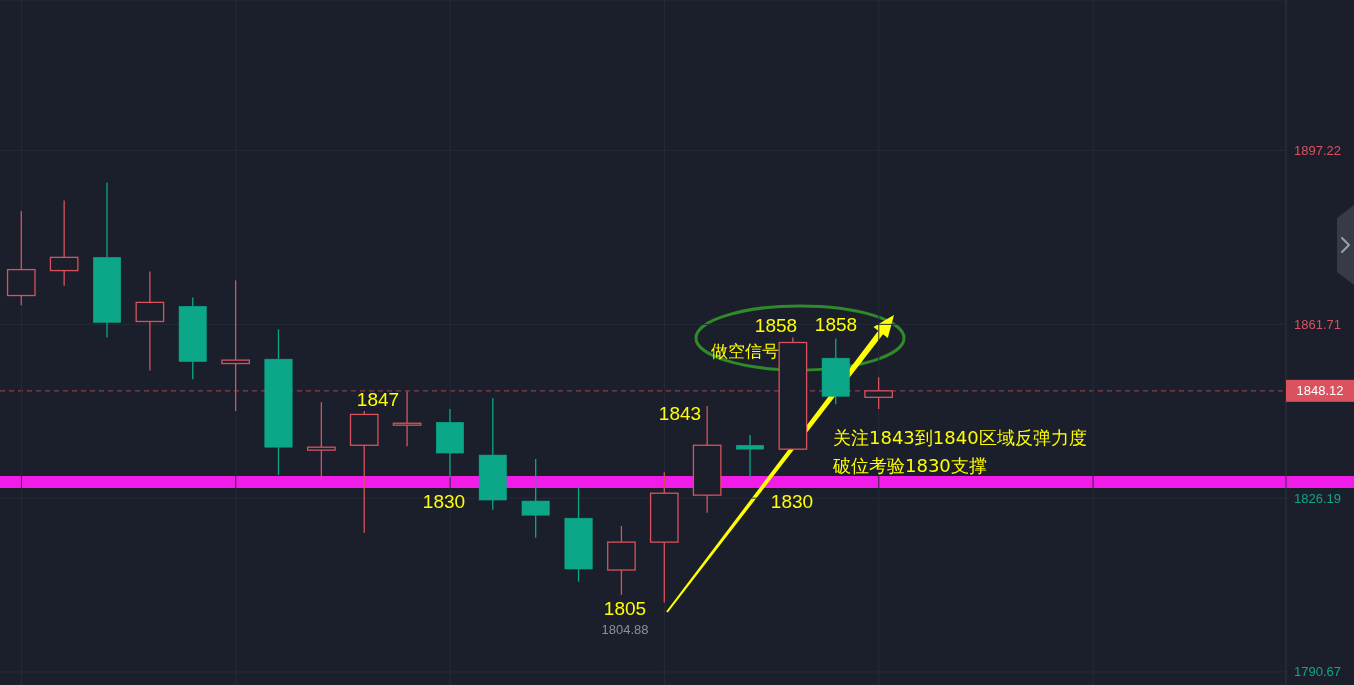  Describe the element at coordinates (1317, 324) in the screenshot. I see `y-tick-label: 1861.71` at that location.